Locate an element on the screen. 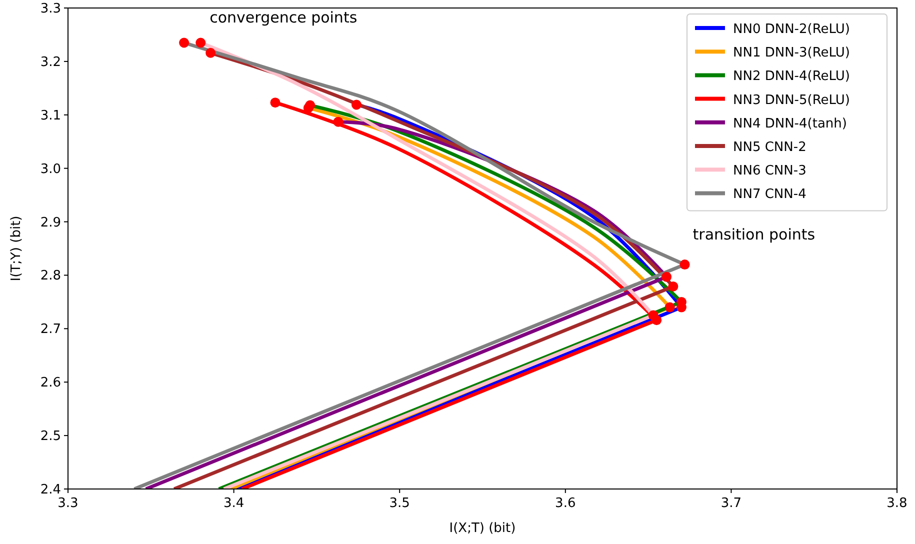 Image resolution: width=915 pixels, height=544 pixels. legend-label: NN7 CNN-4 is located at coordinates (769, 194).